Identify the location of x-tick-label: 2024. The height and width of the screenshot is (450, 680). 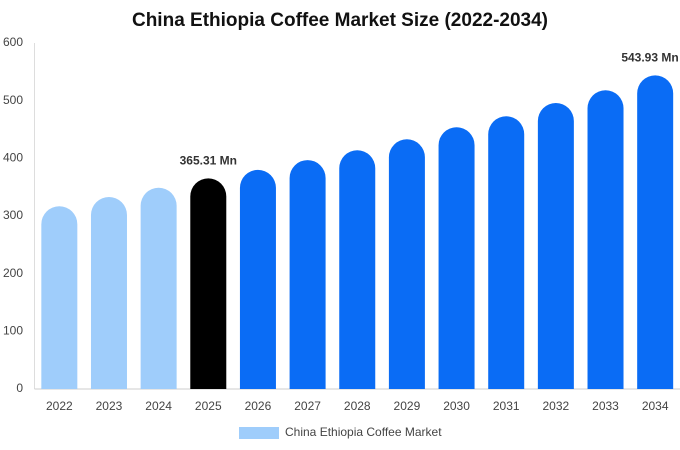
(158, 406).